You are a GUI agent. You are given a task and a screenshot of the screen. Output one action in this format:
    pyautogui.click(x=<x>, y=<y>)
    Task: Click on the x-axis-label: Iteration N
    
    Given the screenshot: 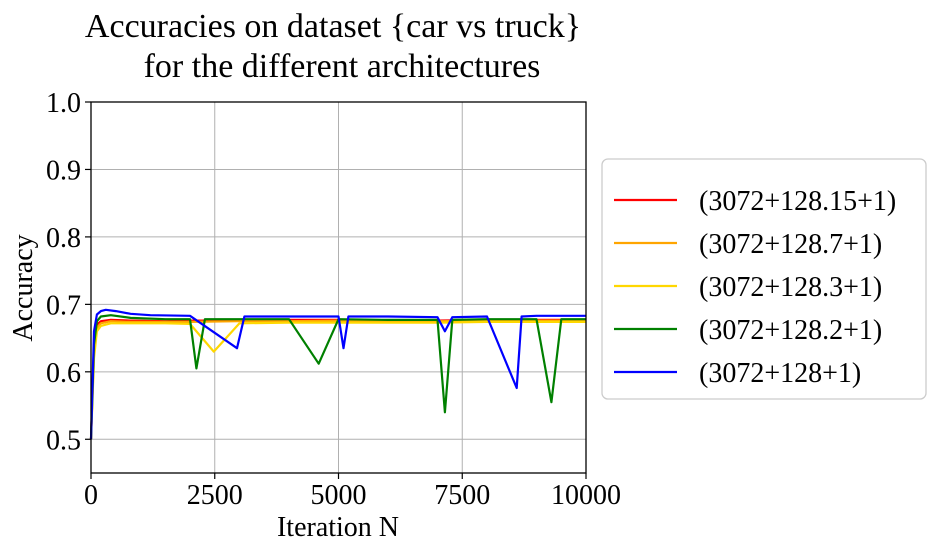 What is the action you would take?
    pyautogui.click(x=338, y=527)
    